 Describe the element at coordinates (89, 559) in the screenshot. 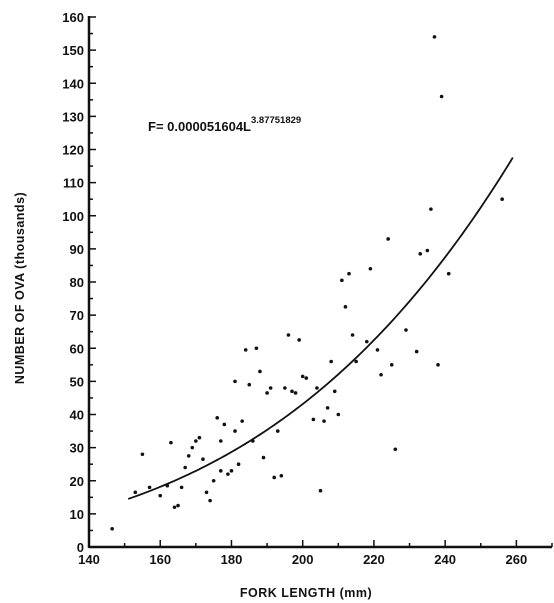

I see `x-tick-label: 140` at that location.